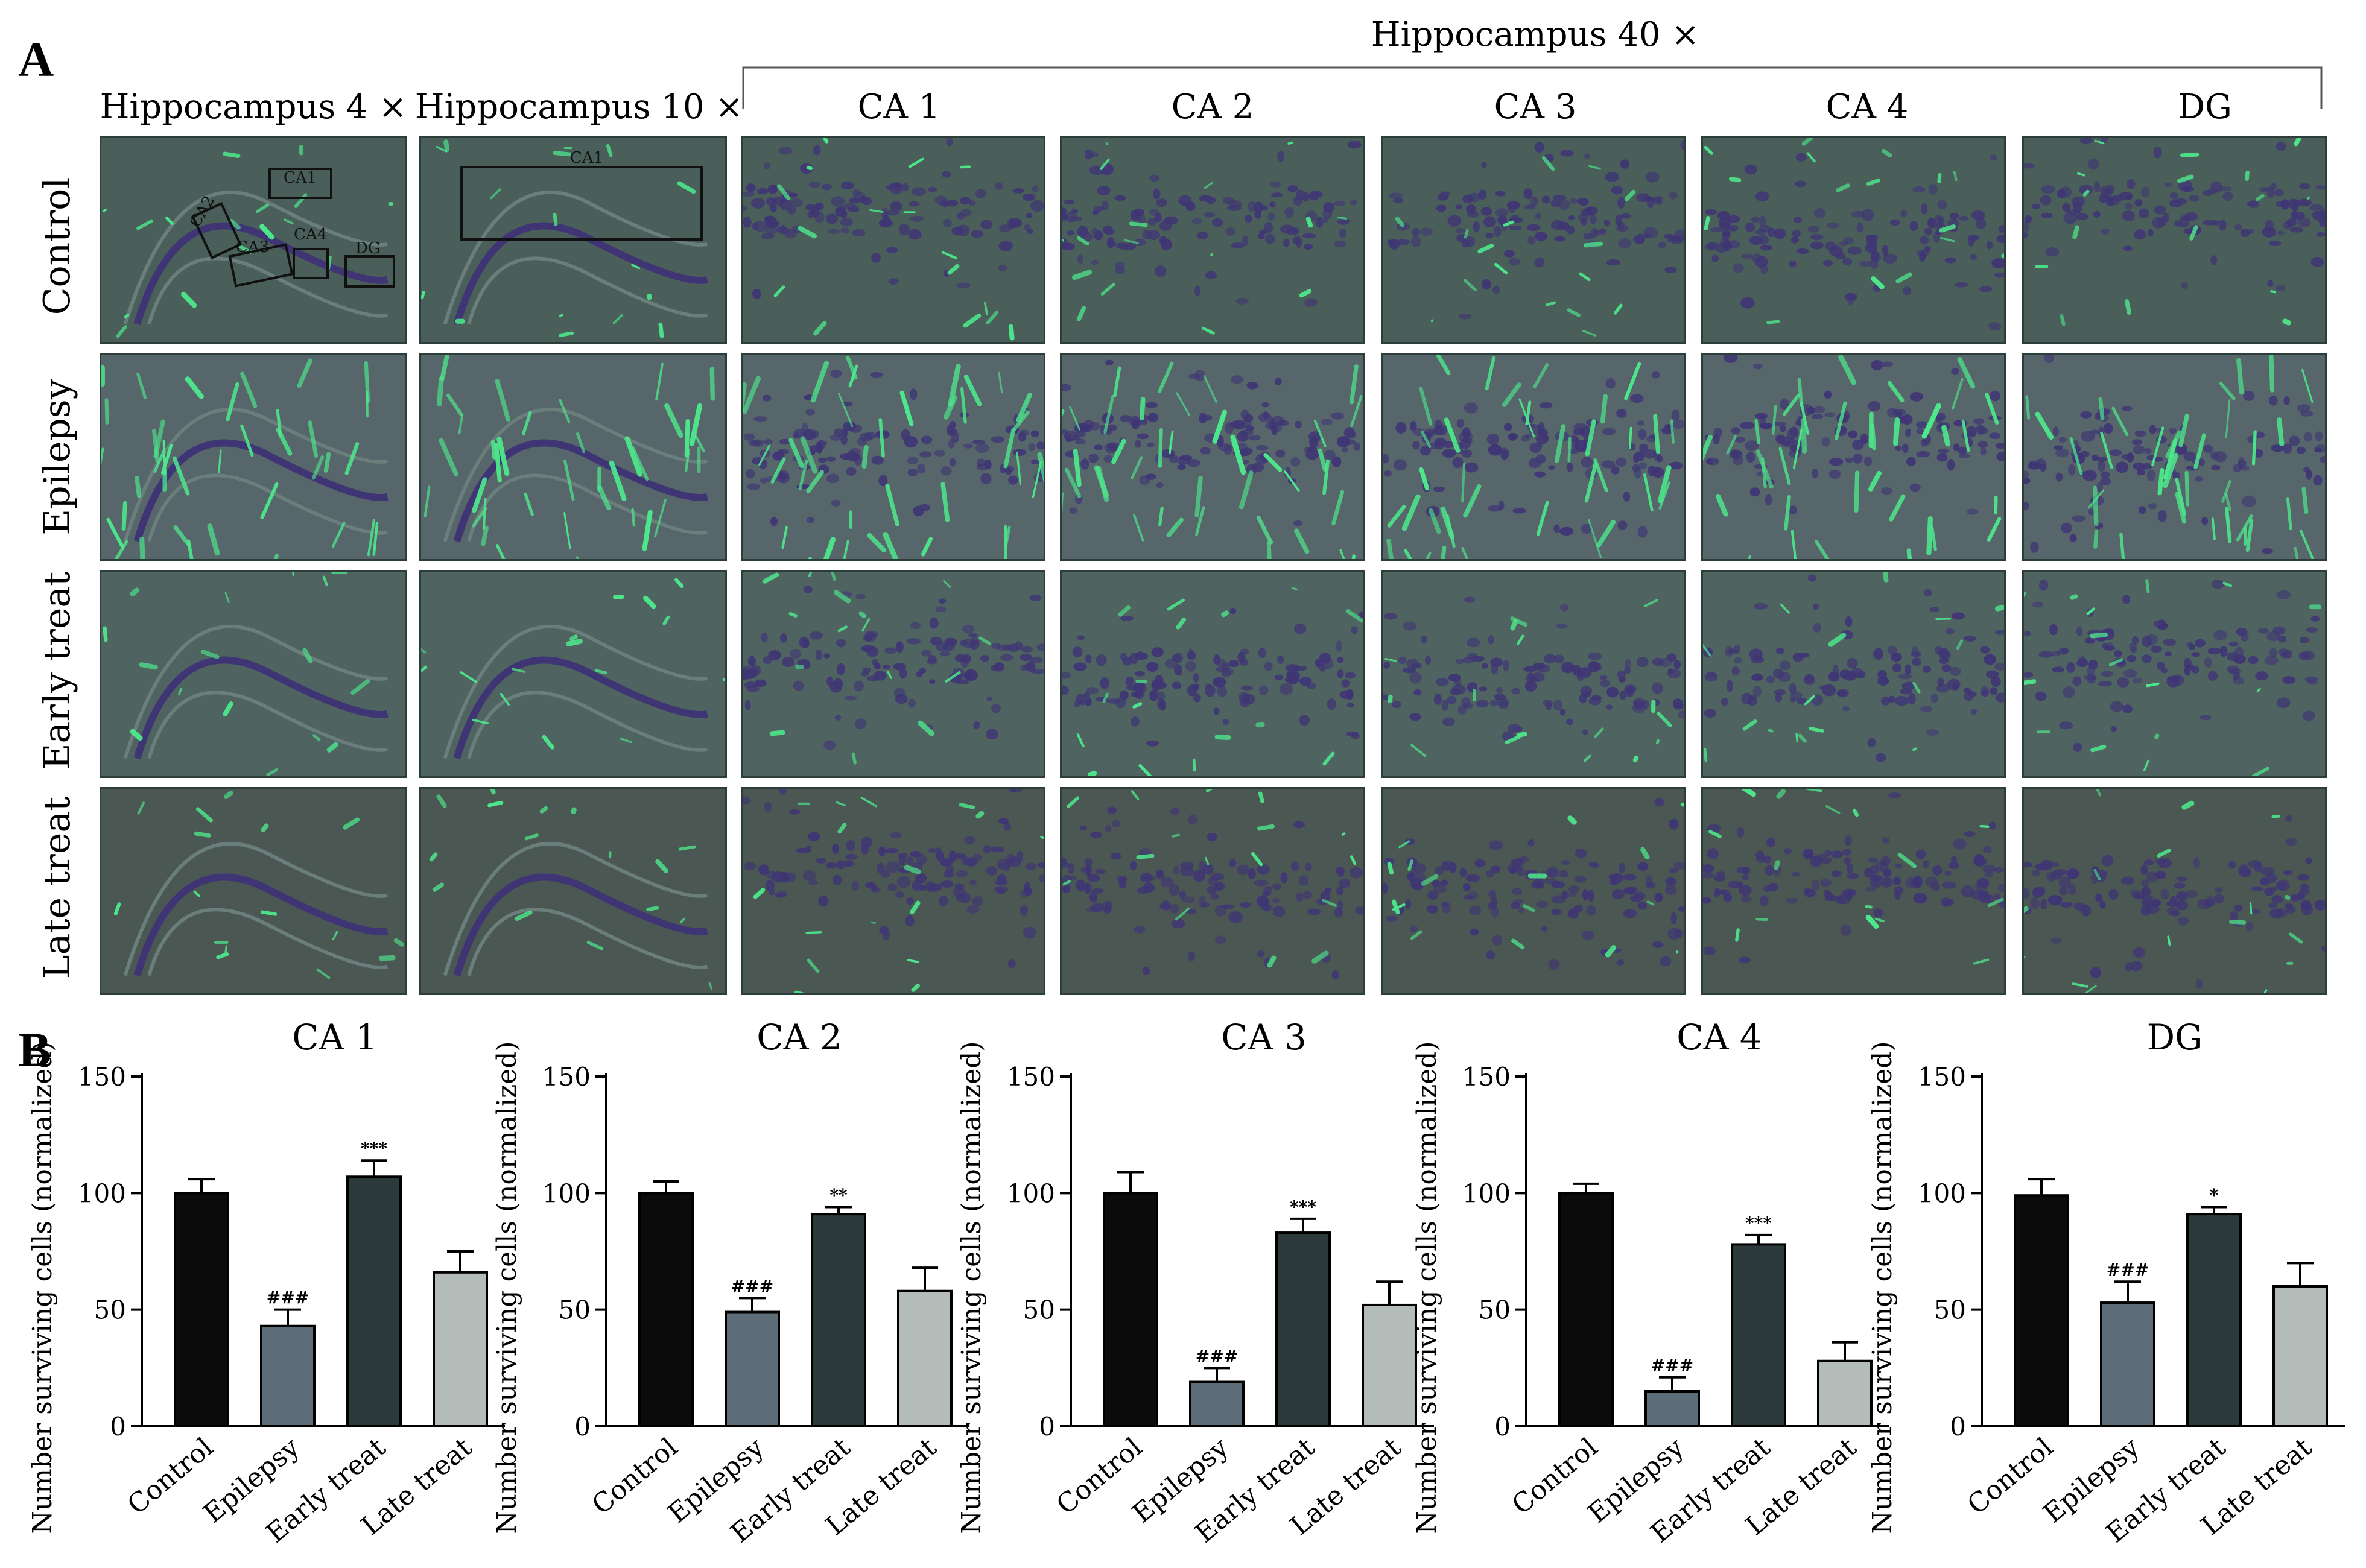 The image size is (2366, 1568). What do you see at coordinates (2174, 457) in the screenshot?
I see `micrograph-epilepsy-dg` at bounding box center [2174, 457].